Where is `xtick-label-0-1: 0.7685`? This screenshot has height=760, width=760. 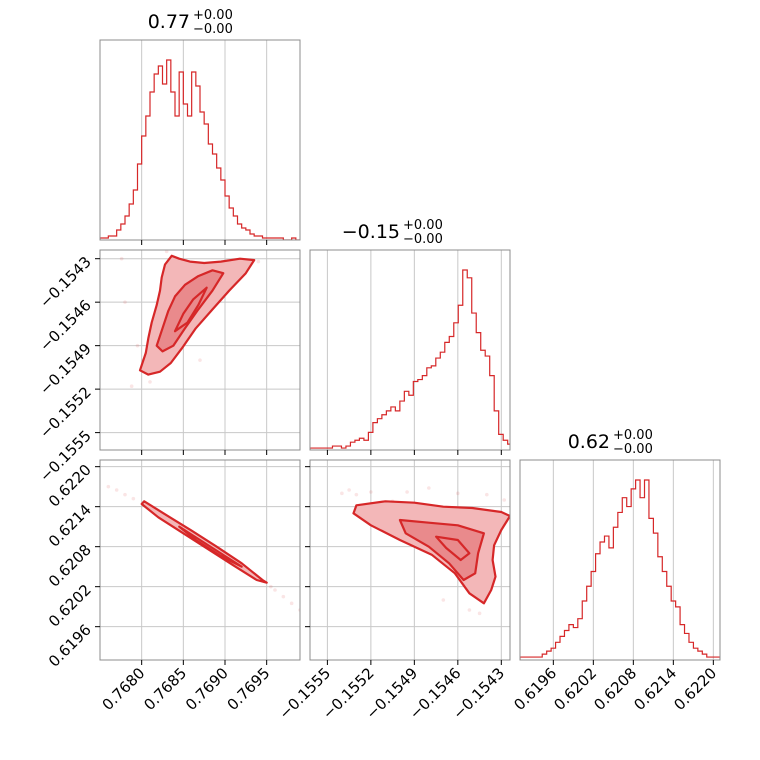 xtick-label-0-1: 0.7685 is located at coordinates (165, 689).